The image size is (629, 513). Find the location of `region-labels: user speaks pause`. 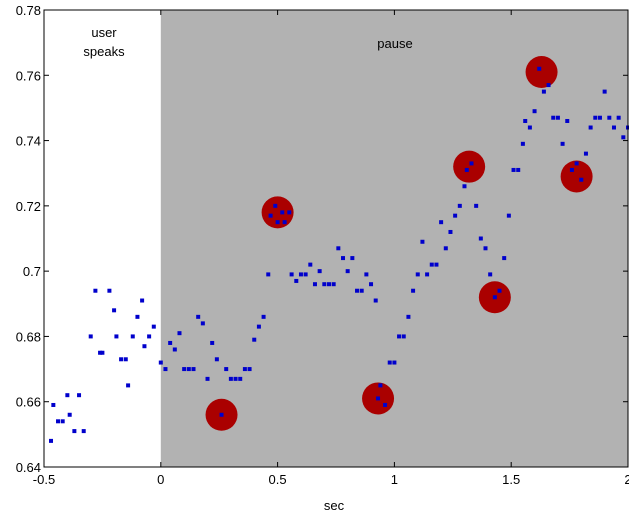

region-labels: user speaks pause is located at coordinates (247, 42).